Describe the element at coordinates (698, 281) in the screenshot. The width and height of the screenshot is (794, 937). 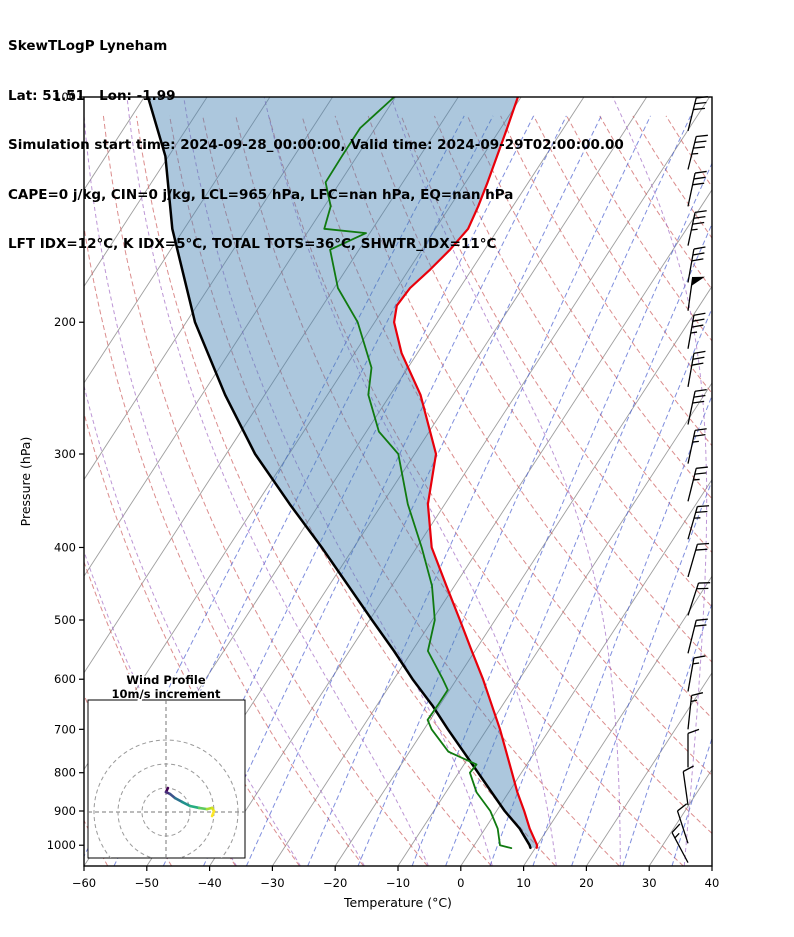
I see `barb-flag` at that location.